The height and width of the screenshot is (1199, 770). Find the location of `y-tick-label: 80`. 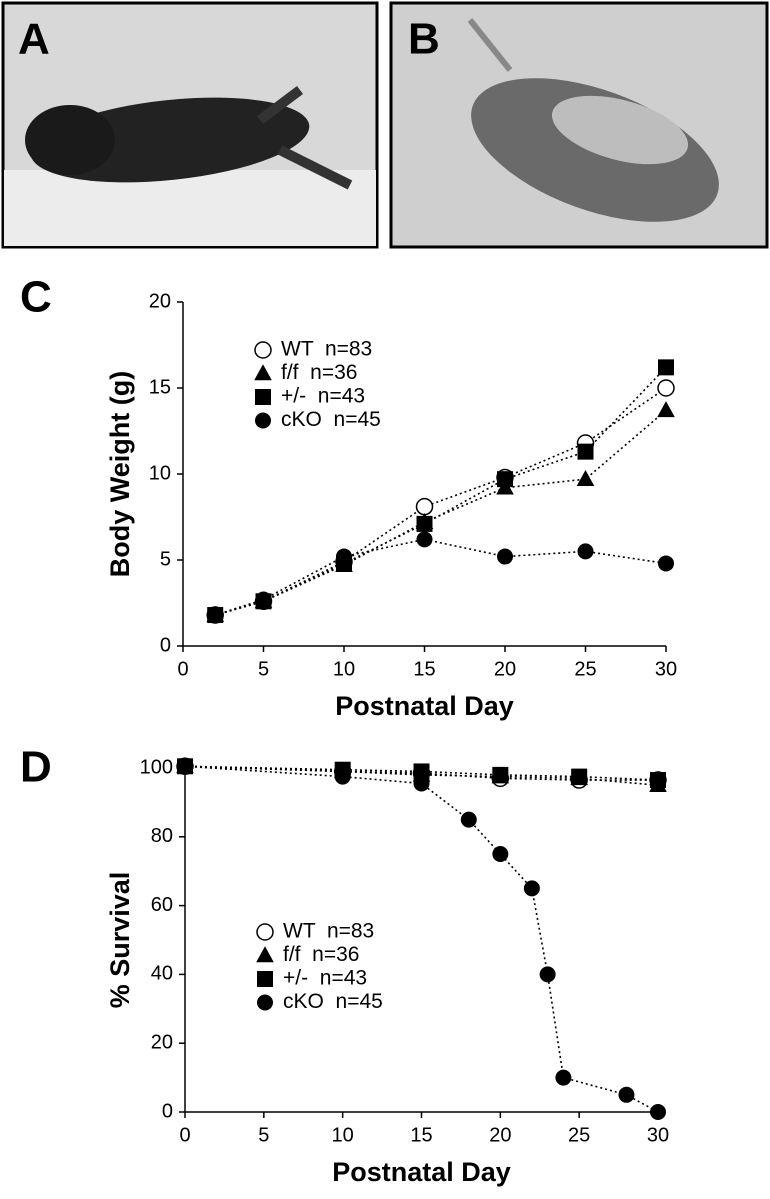

y-tick-label: 80 is located at coordinates (162, 836).